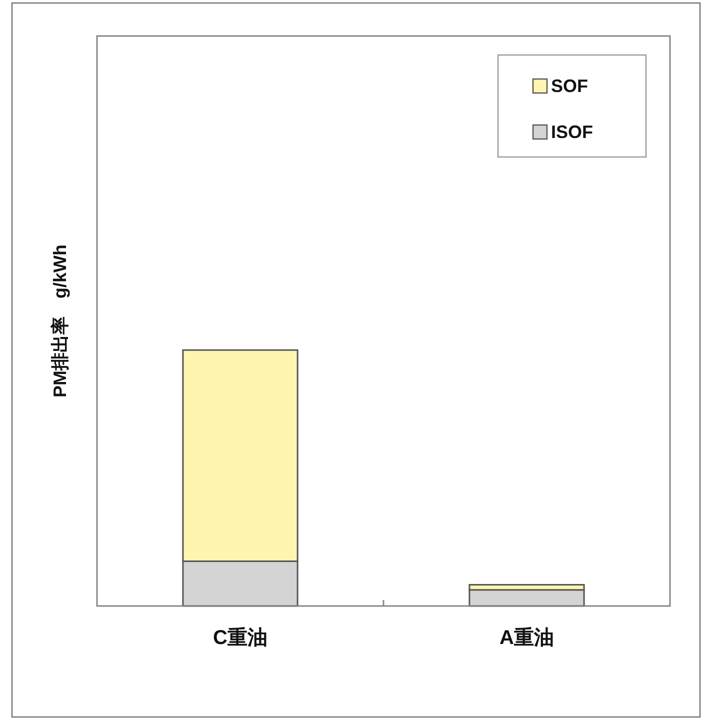  Describe the element at coordinates (240, 637) in the screenshot. I see `x-tick-label: C重油` at that location.